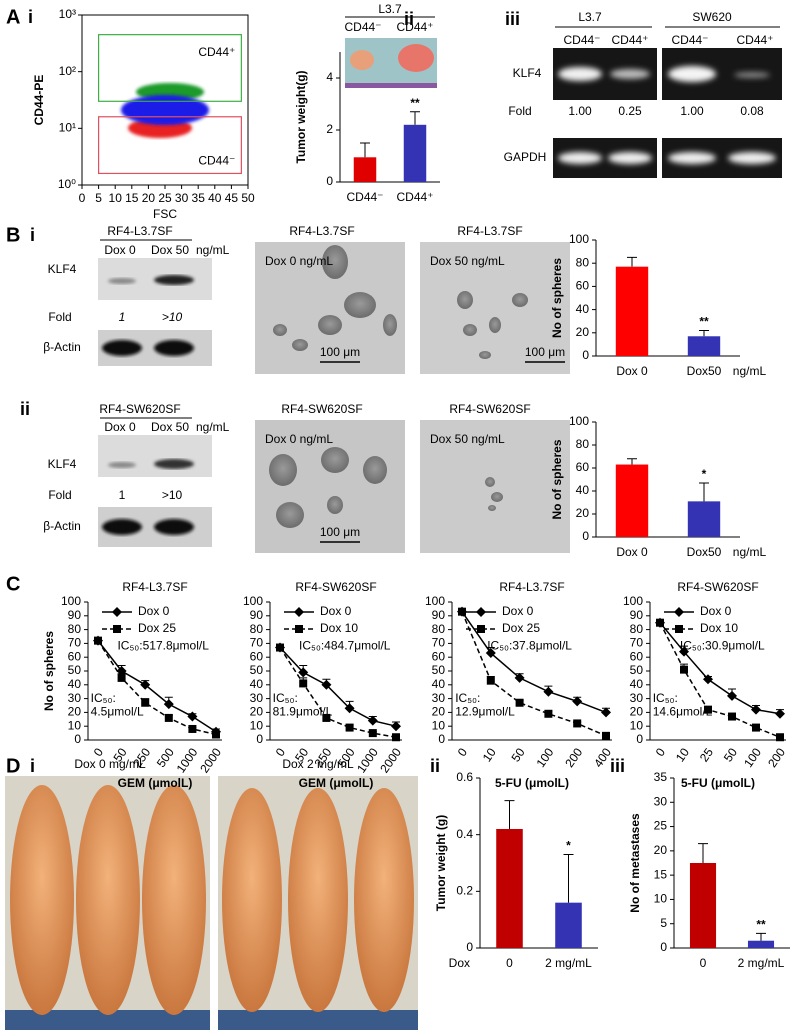 Image resolution: width=800 pixels, height=1033 pixels. What do you see at coordinates (462, 752) in the screenshot?
I see `x-tick-label: 0` at bounding box center [462, 752].